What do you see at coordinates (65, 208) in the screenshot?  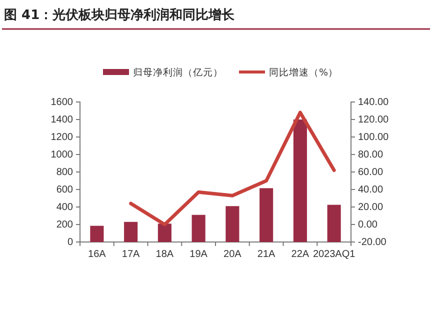 I see `y-tick-label: 400` at bounding box center [65, 208].